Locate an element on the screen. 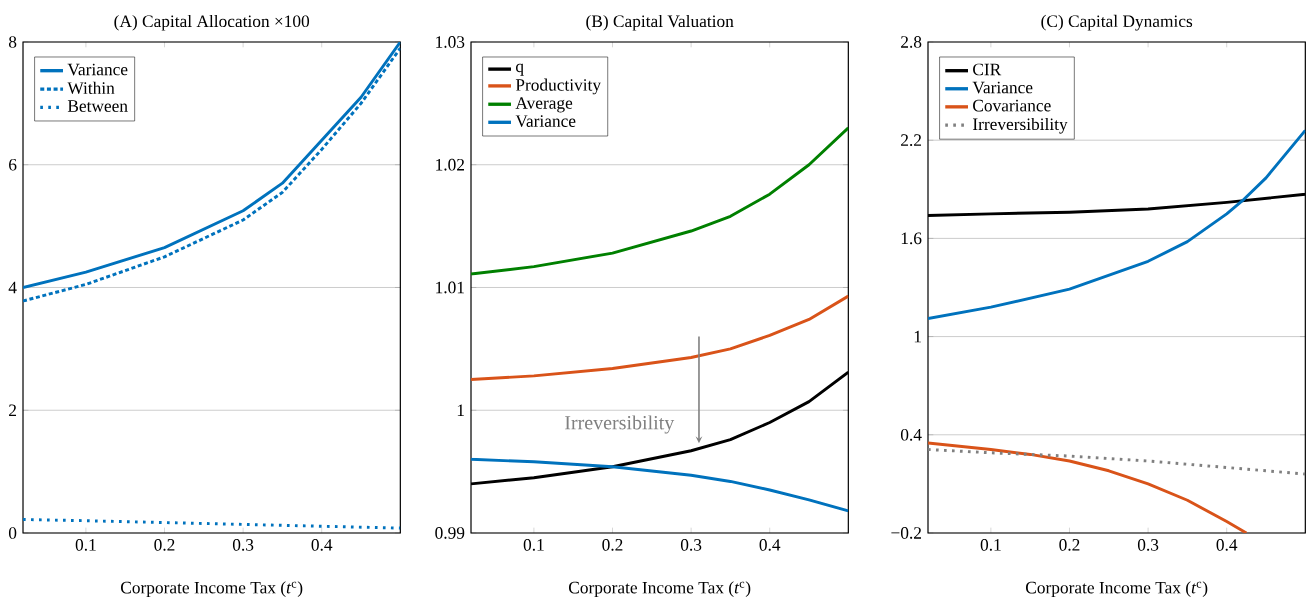  chart-title: (A) Capital Allocation ×100 is located at coordinates (212, 22).